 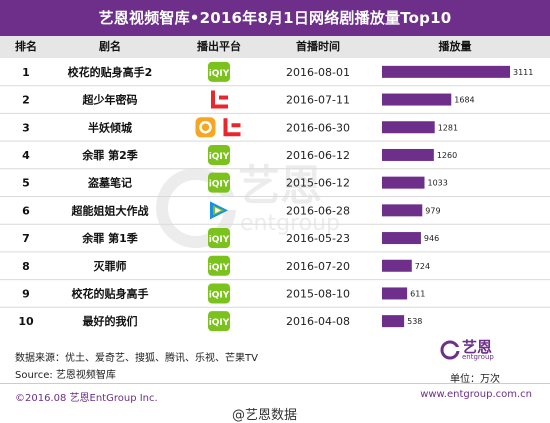 What do you see at coordinates (275, 240) in the screenshot?
I see `table-row: 7 余罪 第1季 iQIY 2016-05-23 946` at bounding box center [275, 240].